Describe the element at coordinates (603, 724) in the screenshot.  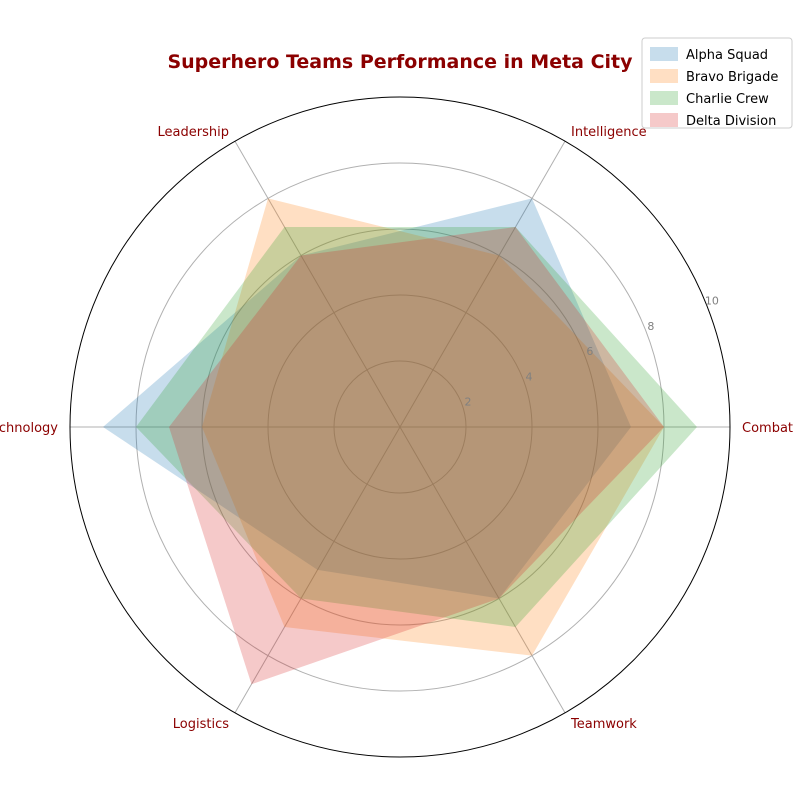
I see `axis-label-teamwork: Teamwork` at that location.